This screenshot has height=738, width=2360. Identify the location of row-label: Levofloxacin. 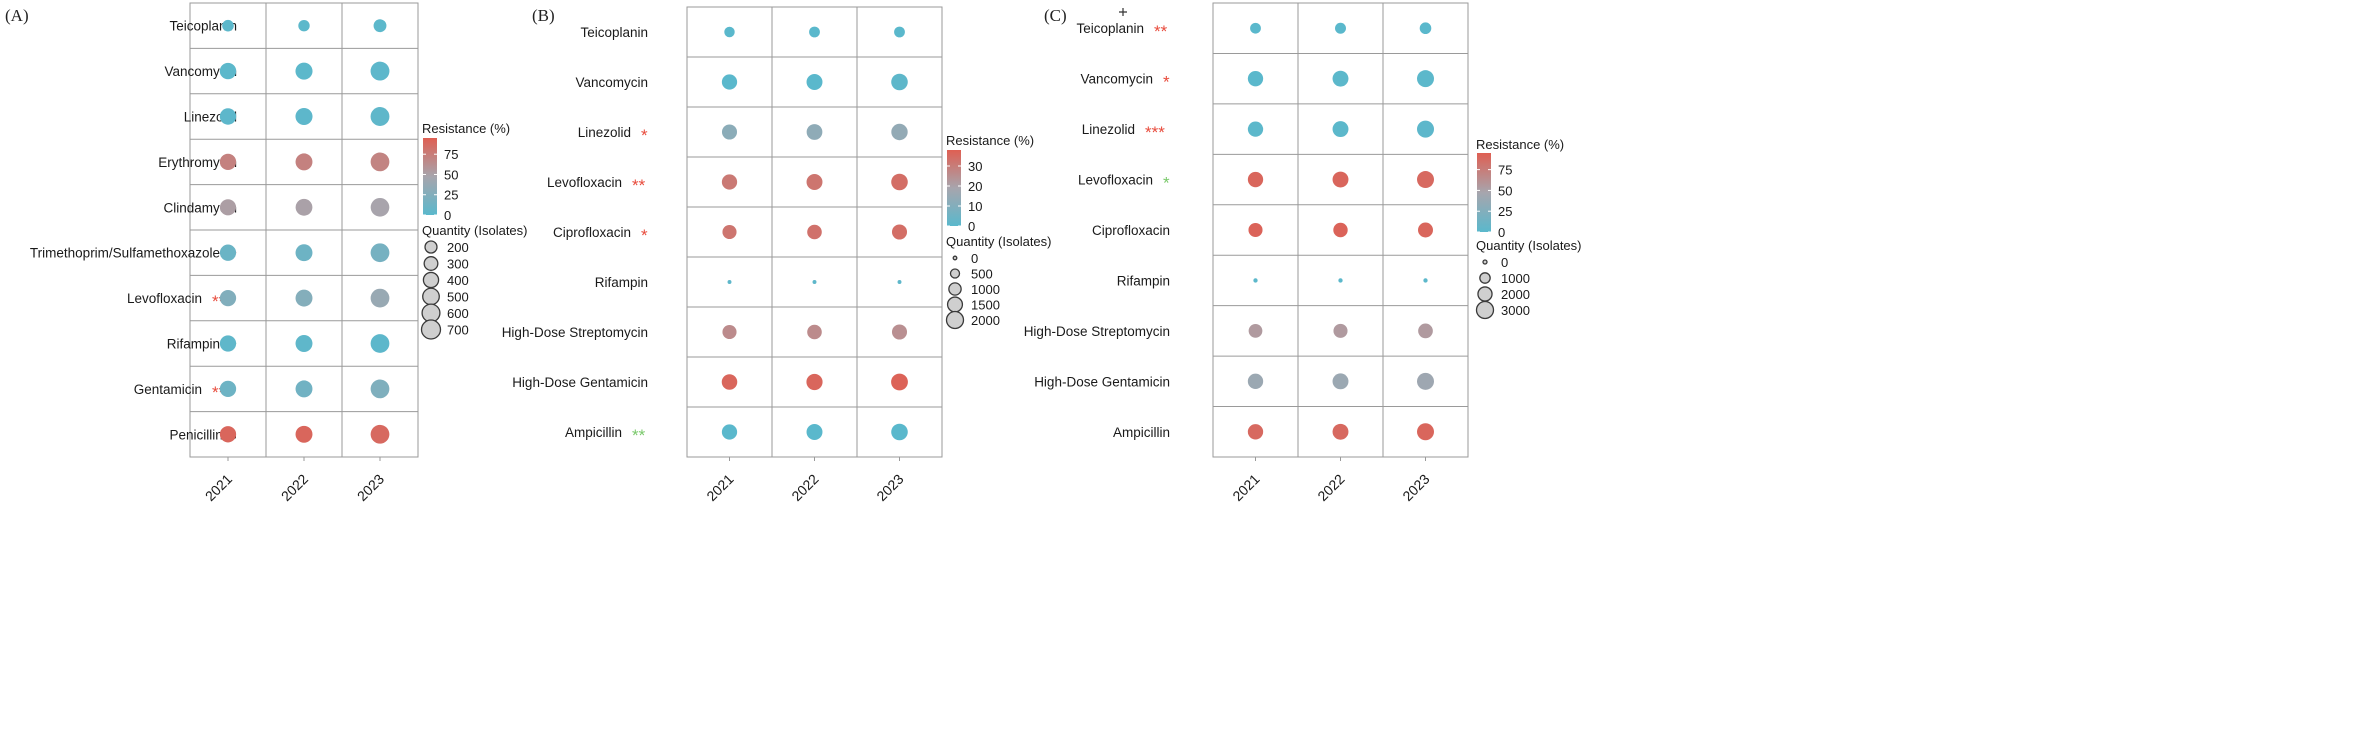
(584, 182).